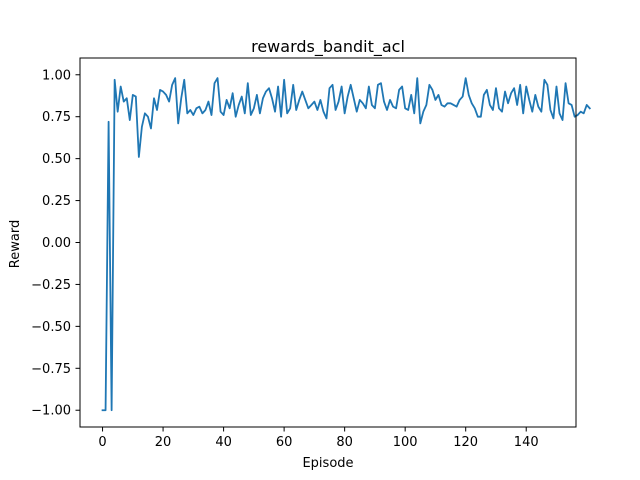 The height and width of the screenshot is (480, 640). I want to click on y-tick-label: −0.75, so click(51, 369).